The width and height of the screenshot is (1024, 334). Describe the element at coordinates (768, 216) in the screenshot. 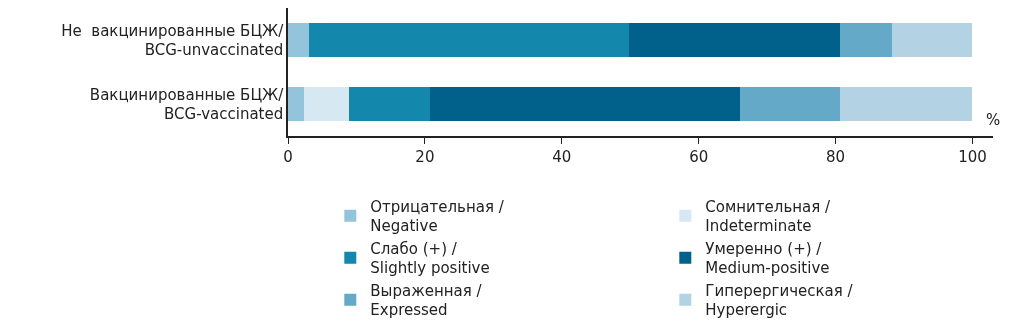

I see `legend-label: Сомнительная / Indeterminate` at that location.